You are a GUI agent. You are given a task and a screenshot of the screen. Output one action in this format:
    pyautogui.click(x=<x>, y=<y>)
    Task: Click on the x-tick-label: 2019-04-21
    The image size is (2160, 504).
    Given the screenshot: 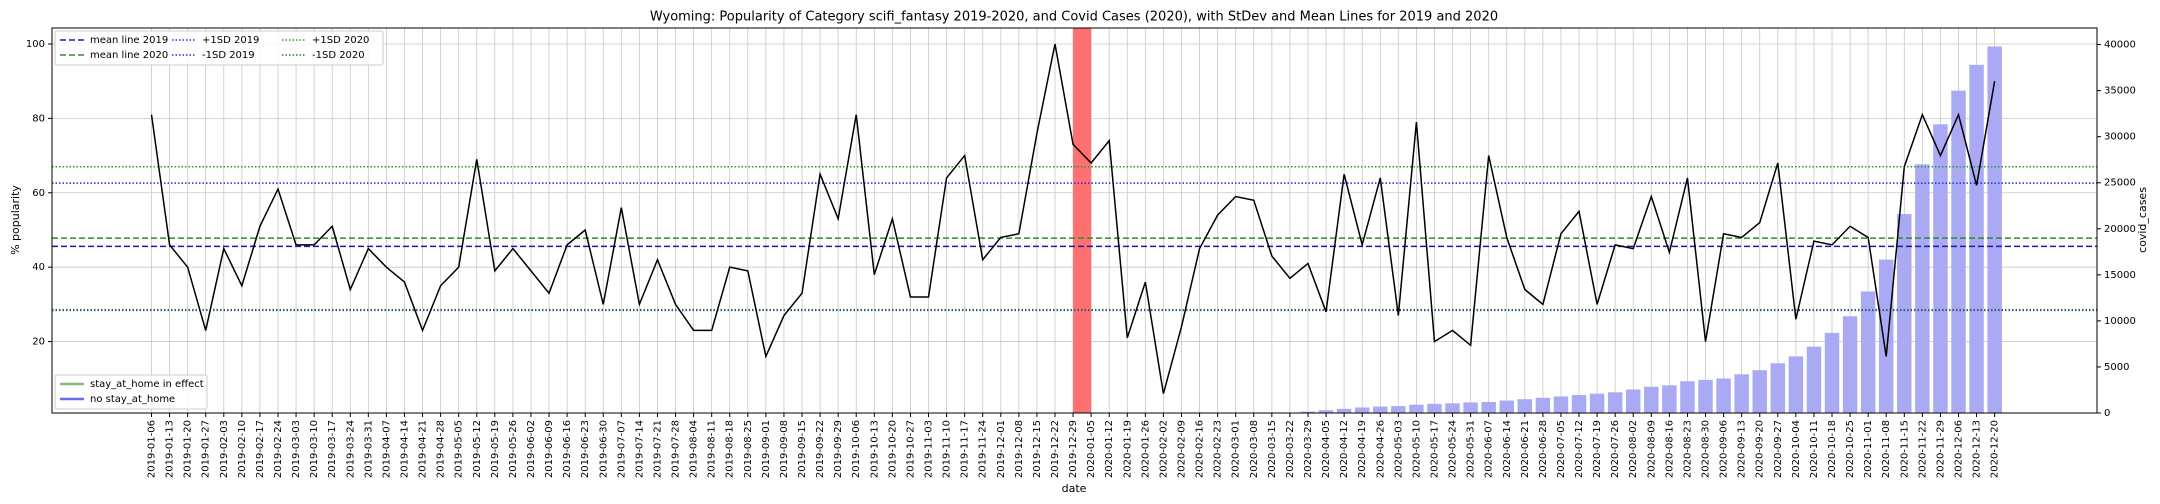 What is the action you would take?
    pyautogui.click(x=423, y=449)
    